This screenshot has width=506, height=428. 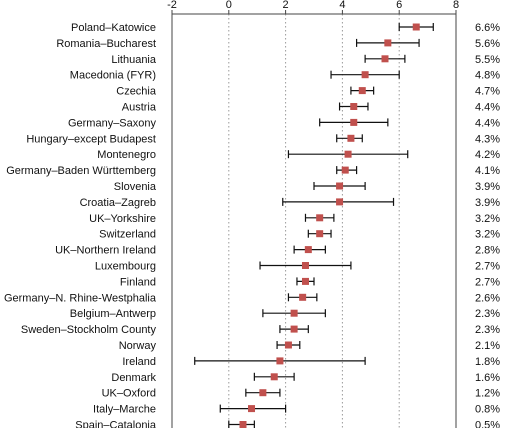 What do you see at coordinates (116, 424) in the screenshot?
I see `row-label: Spain–Catalonia` at bounding box center [116, 424].